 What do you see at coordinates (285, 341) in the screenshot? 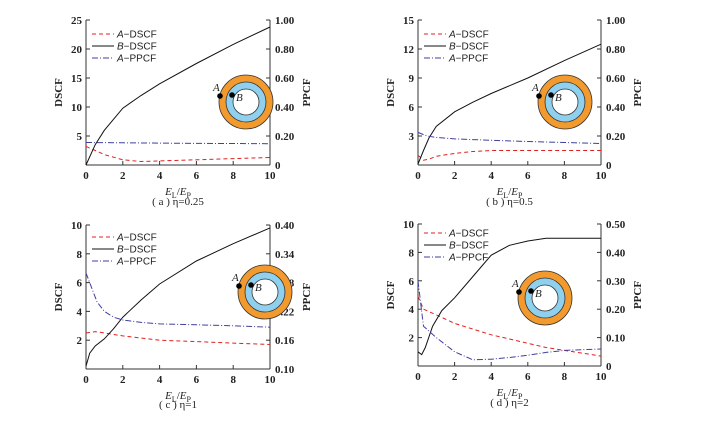
I see `y2-tick-label: 0.16` at bounding box center [285, 341].